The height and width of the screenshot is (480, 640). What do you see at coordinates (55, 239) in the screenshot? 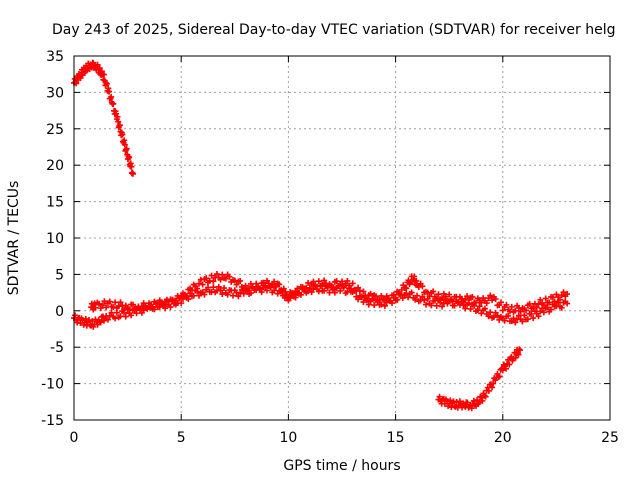
I see `y-tick-label: 10` at bounding box center [55, 239].